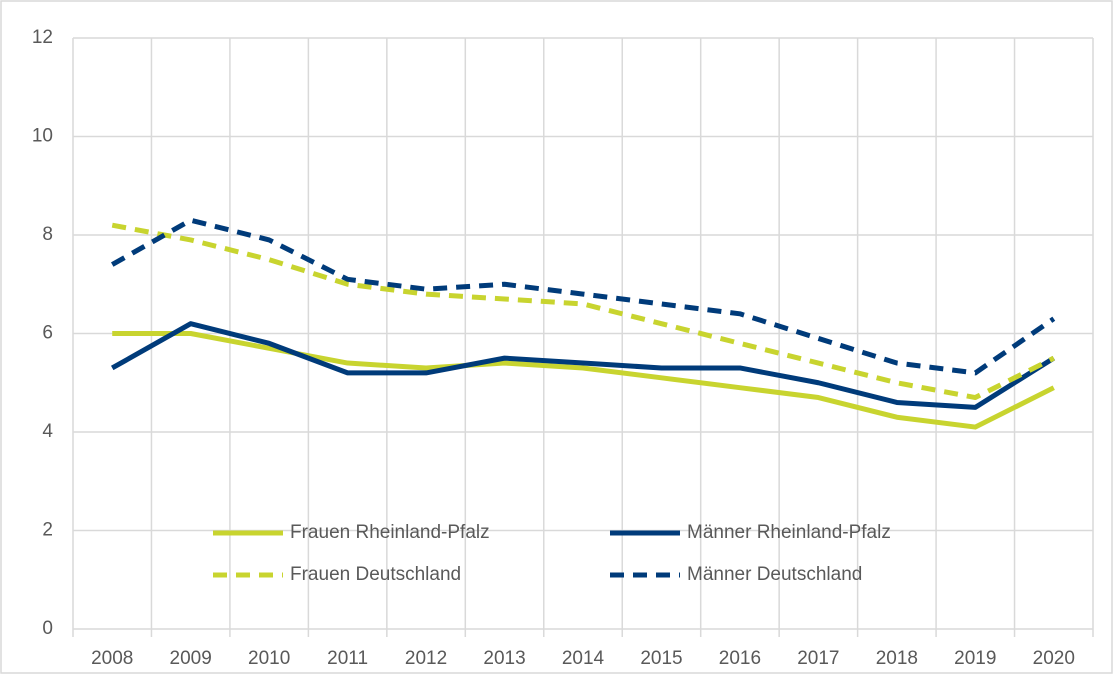  I want to click on y-tick-label: 4, so click(47, 431).